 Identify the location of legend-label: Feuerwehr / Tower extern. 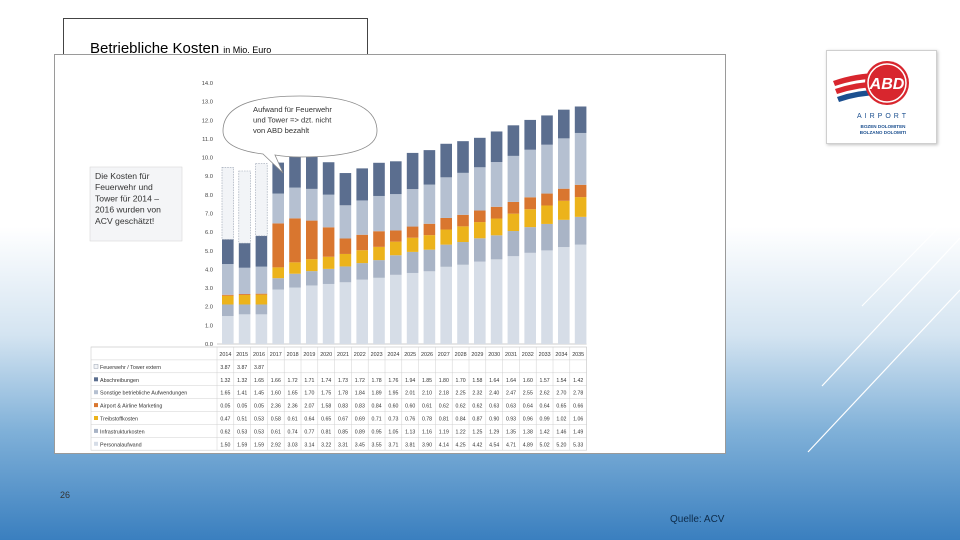
(130, 368).